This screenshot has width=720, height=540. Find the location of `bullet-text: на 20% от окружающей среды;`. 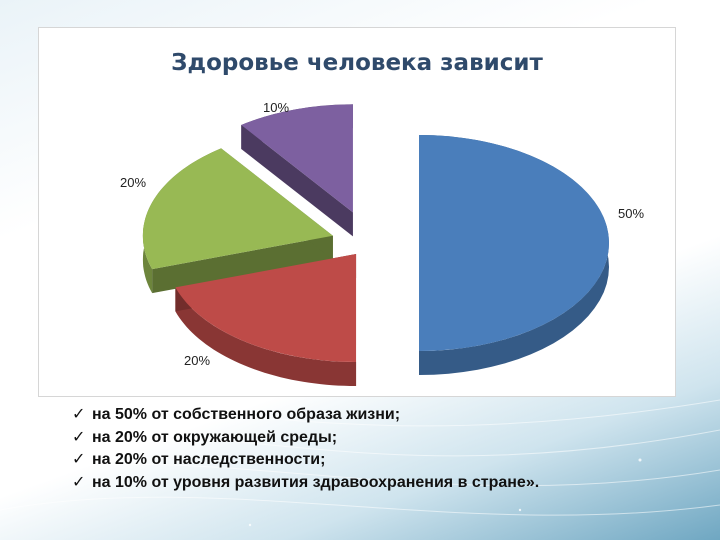

bullet-text: на 20% от окружающей среды; is located at coordinates (215, 437).